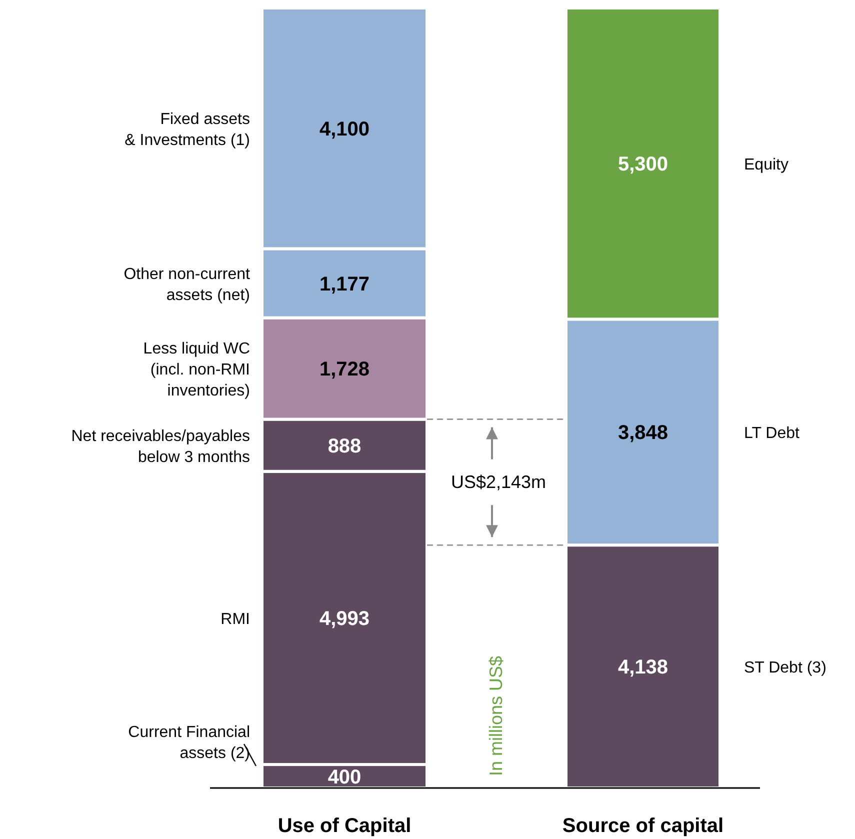  I want to click on series-label: LT Debt, so click(772, 433).